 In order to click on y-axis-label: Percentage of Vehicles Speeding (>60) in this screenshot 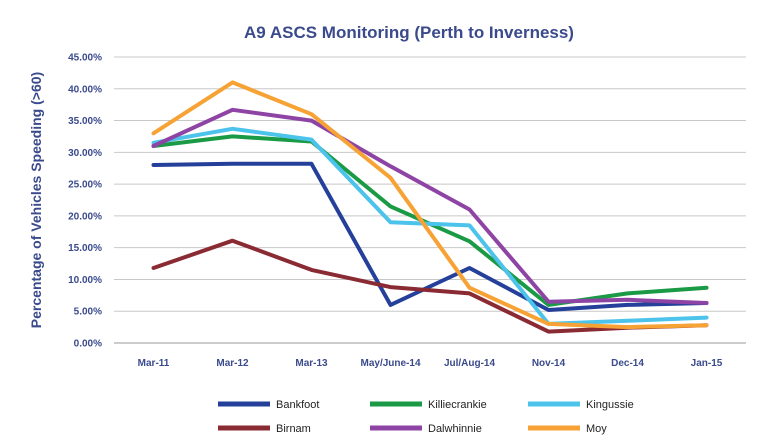, I will do `click(36, 200)`.